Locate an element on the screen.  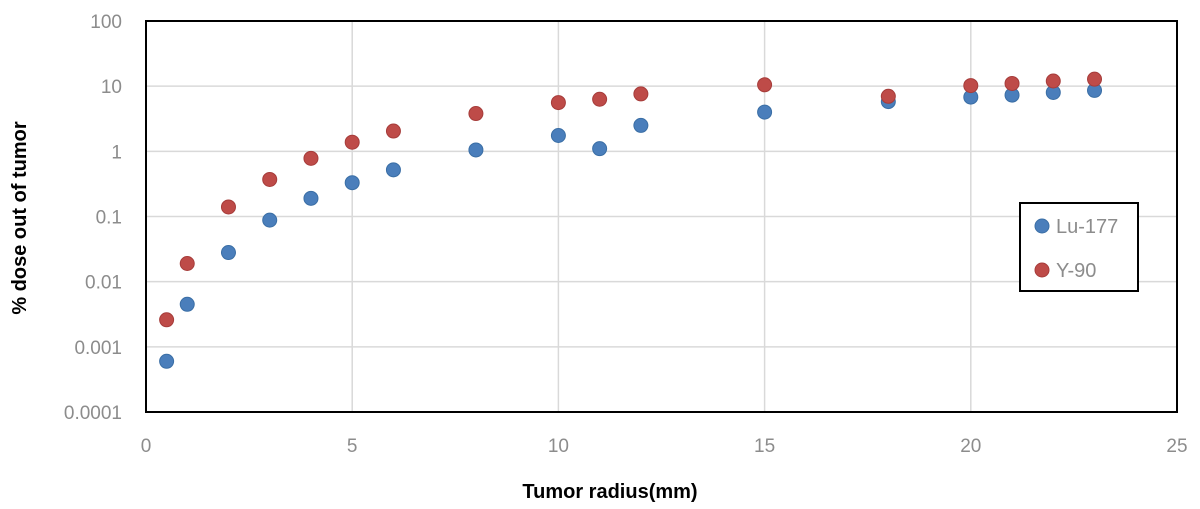
legend: Lu-177 Y-90 is located at coordinates (1079, 247).